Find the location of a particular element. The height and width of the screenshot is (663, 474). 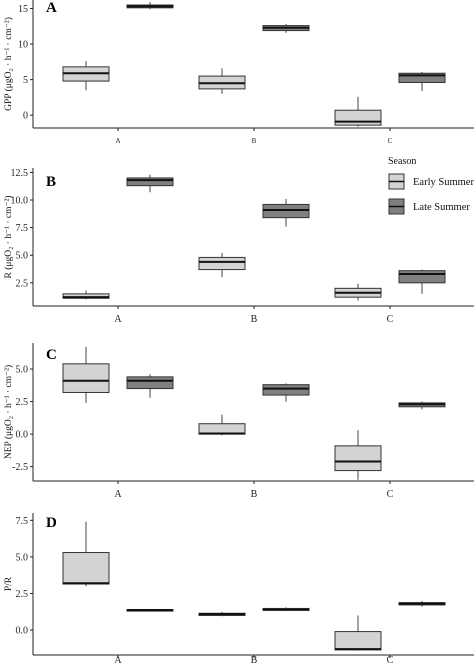

y-axis-label: P/R is located at coordinates (9, 583).